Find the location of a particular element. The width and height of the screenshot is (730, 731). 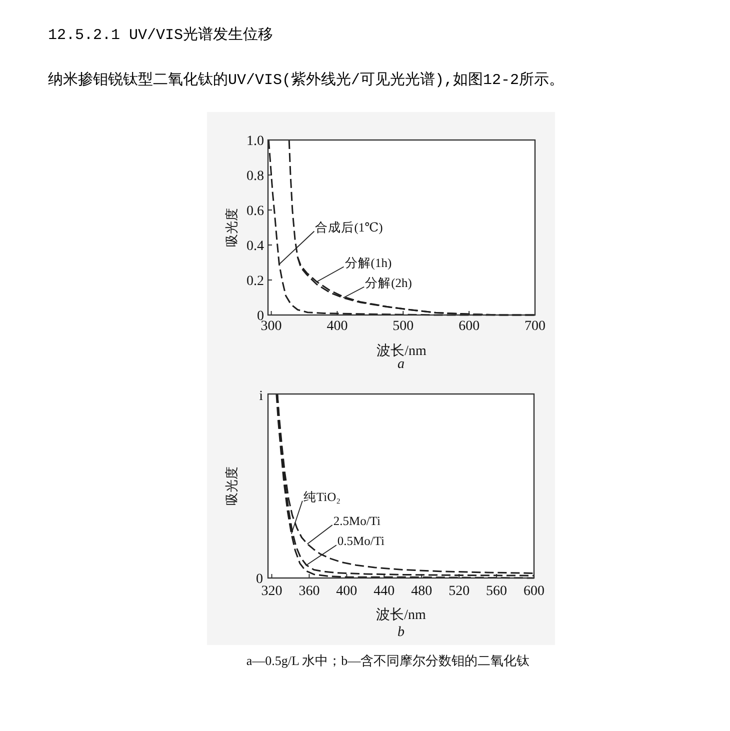

annotation: 纯TiO₂ is located at coordinates (321, 497).